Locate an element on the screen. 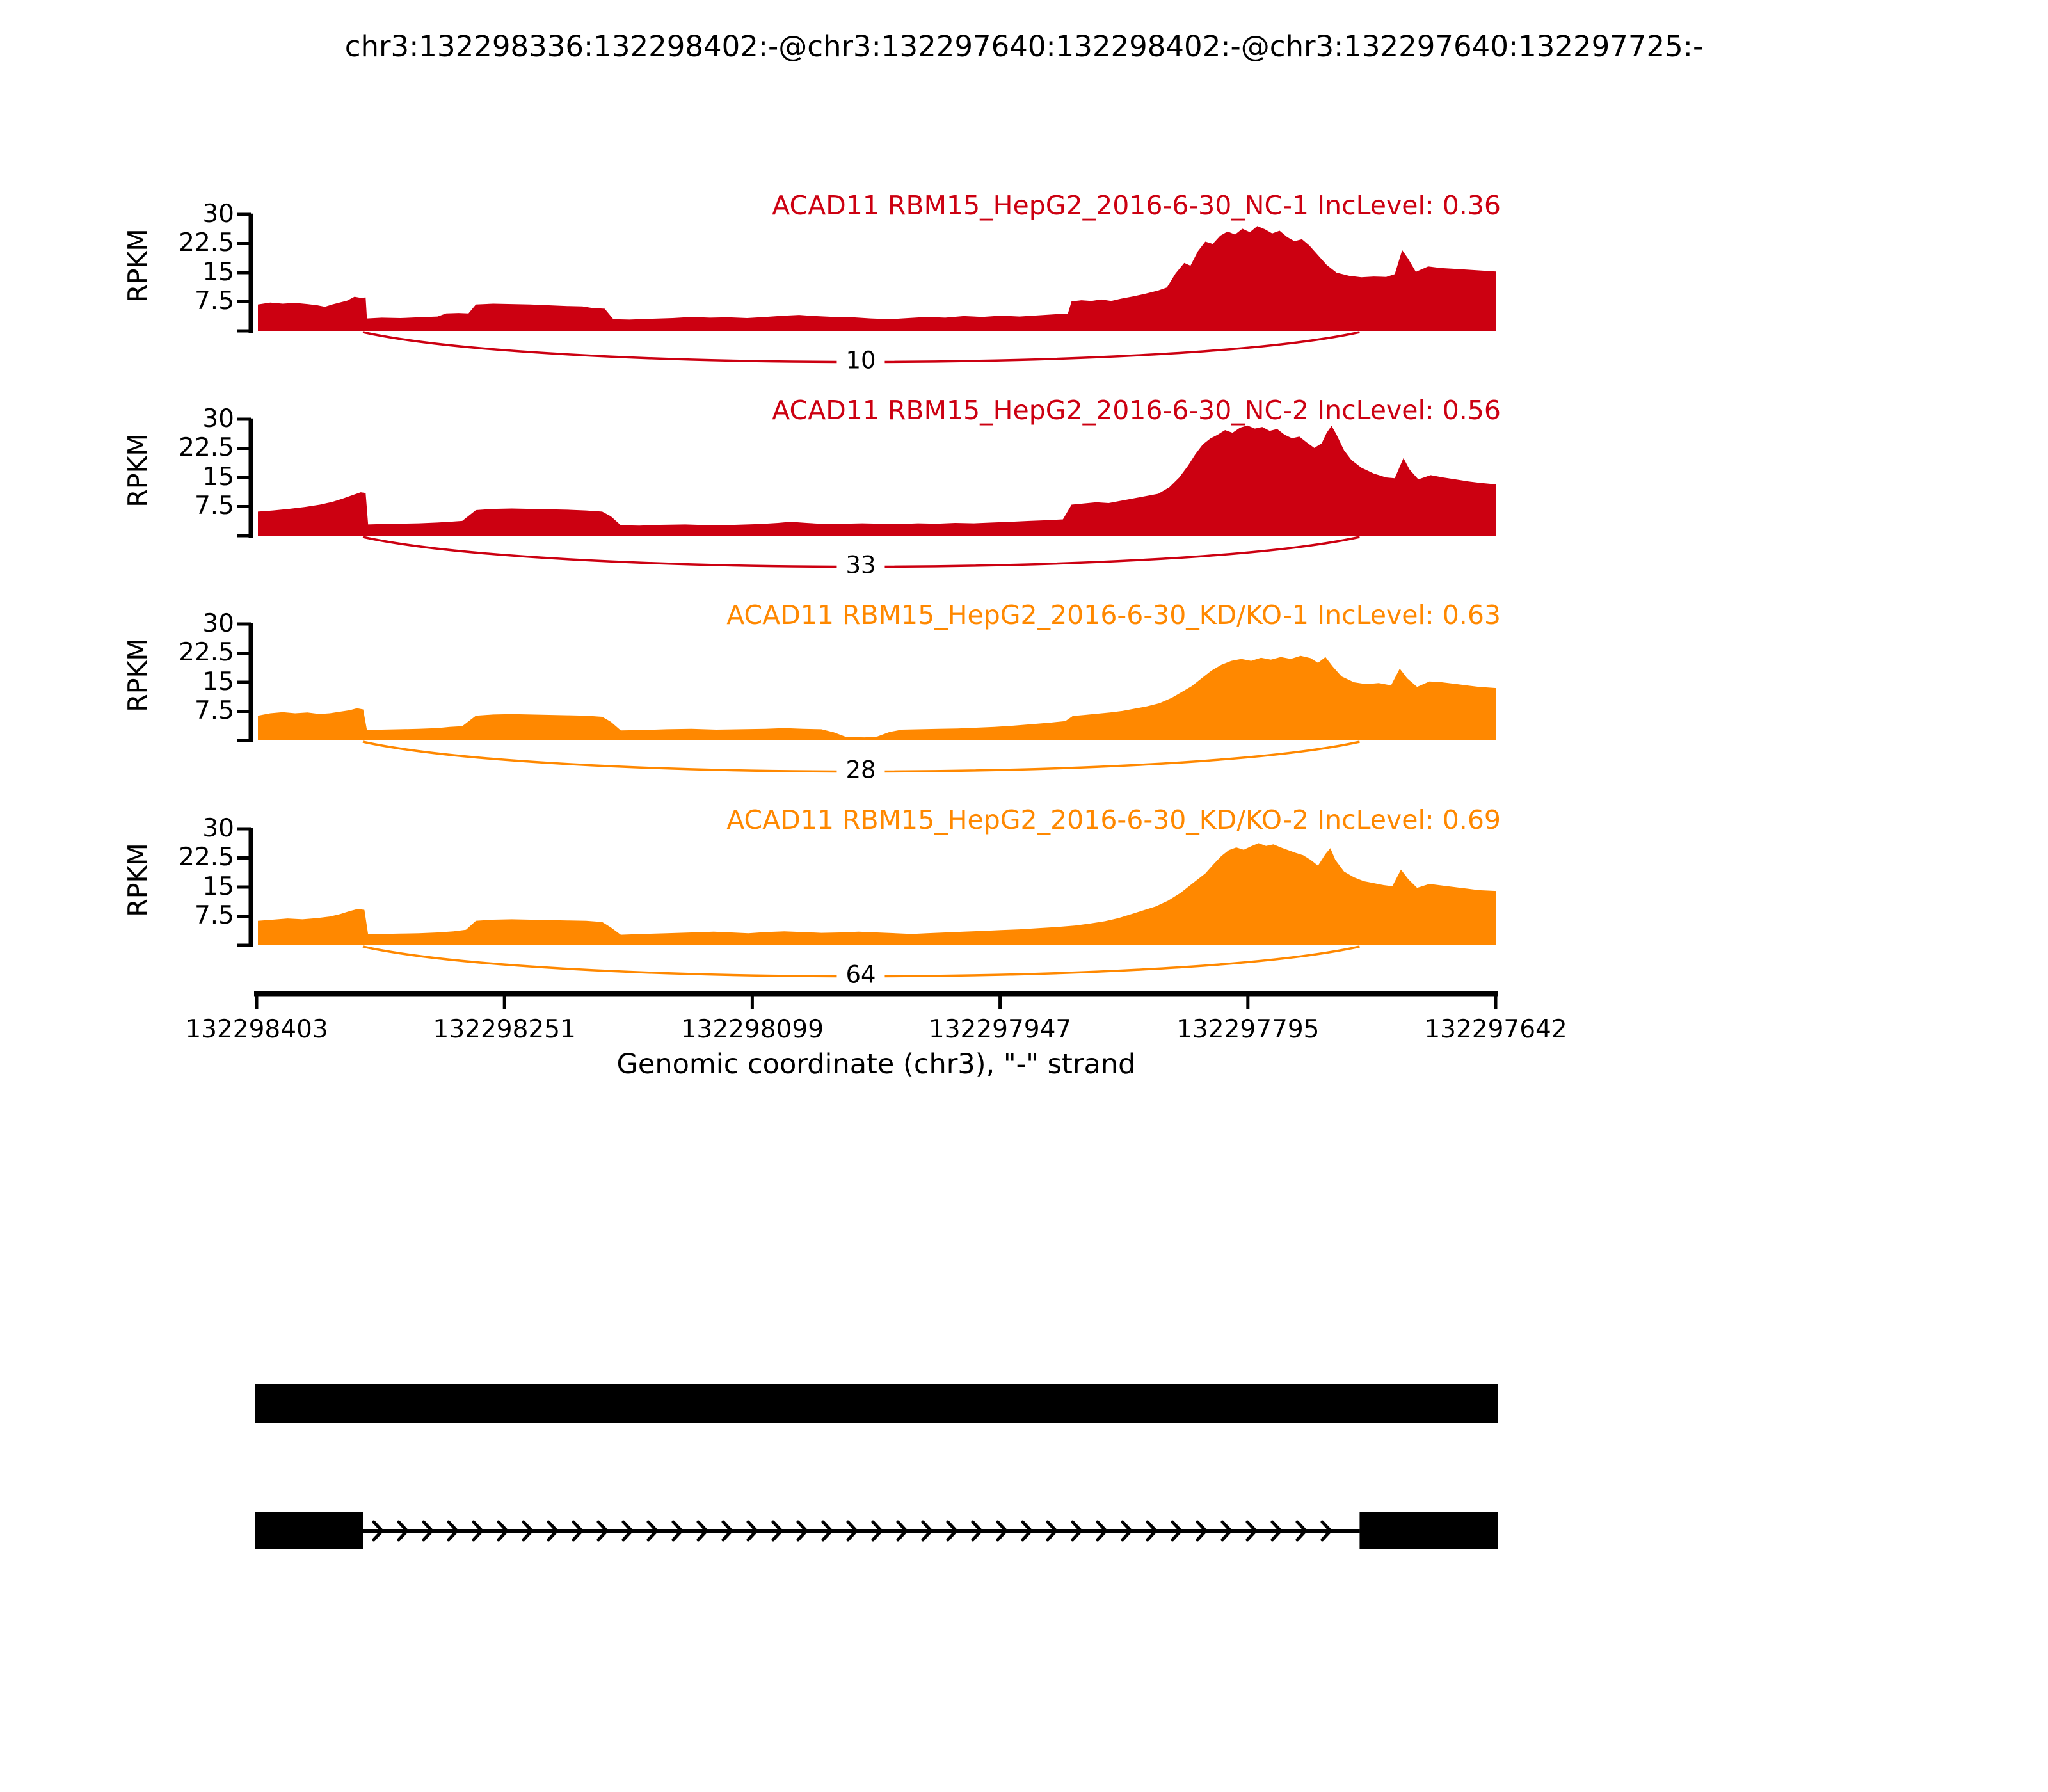 Image resolution: width=2048 pixels, height=1792 pixels. x-tick-label: 132298251 is located at coordinates (504, 1029).